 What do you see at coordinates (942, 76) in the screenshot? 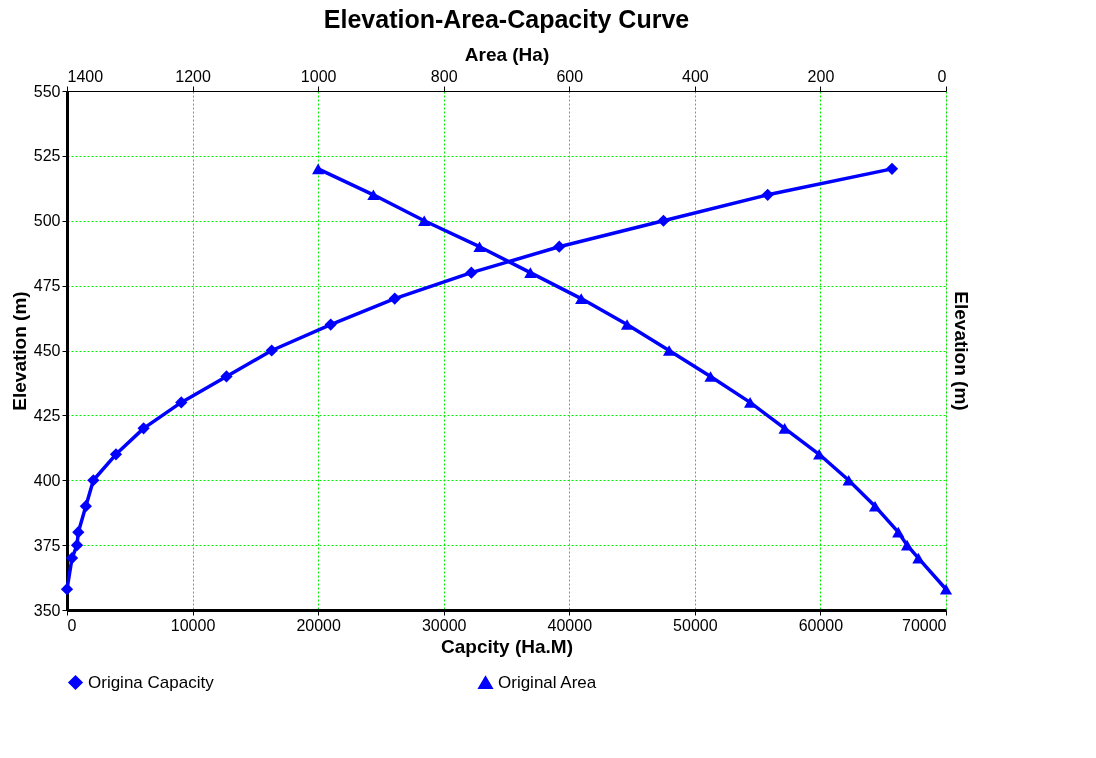
I see `x2-tick-label: 0` at bounding box center [942, 76].